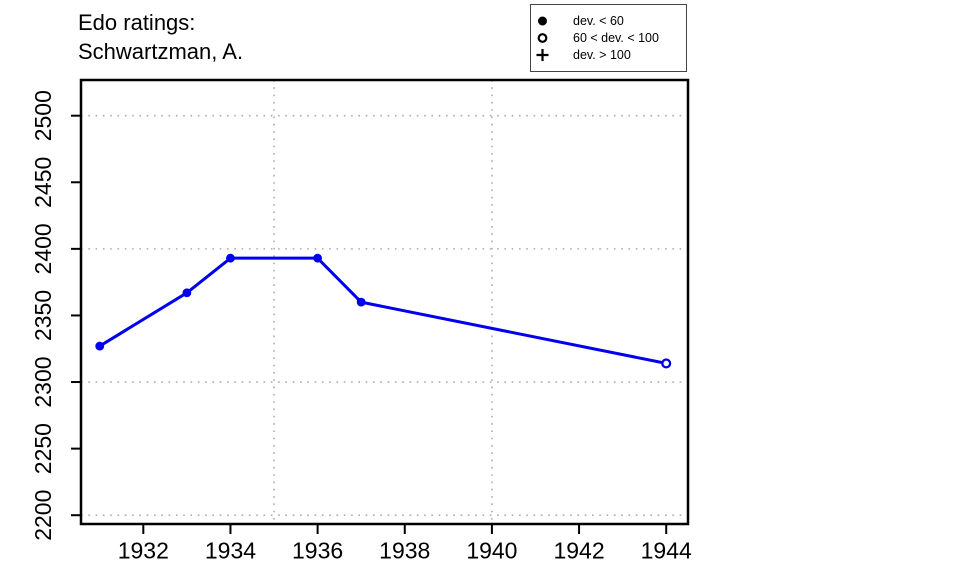 The image size is (960, 576). I want to click on y-axis-tick-label: 2250, so click(43, 448).